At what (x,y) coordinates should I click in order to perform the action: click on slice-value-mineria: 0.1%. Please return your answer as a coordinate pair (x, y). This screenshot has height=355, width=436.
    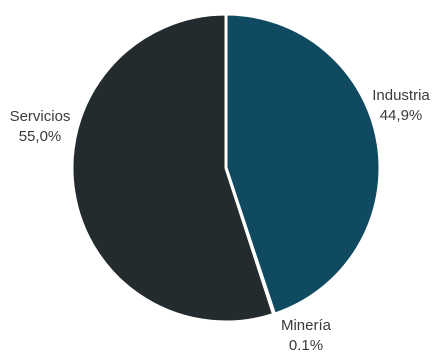
    Looking at the image, I should click on (306, 345).